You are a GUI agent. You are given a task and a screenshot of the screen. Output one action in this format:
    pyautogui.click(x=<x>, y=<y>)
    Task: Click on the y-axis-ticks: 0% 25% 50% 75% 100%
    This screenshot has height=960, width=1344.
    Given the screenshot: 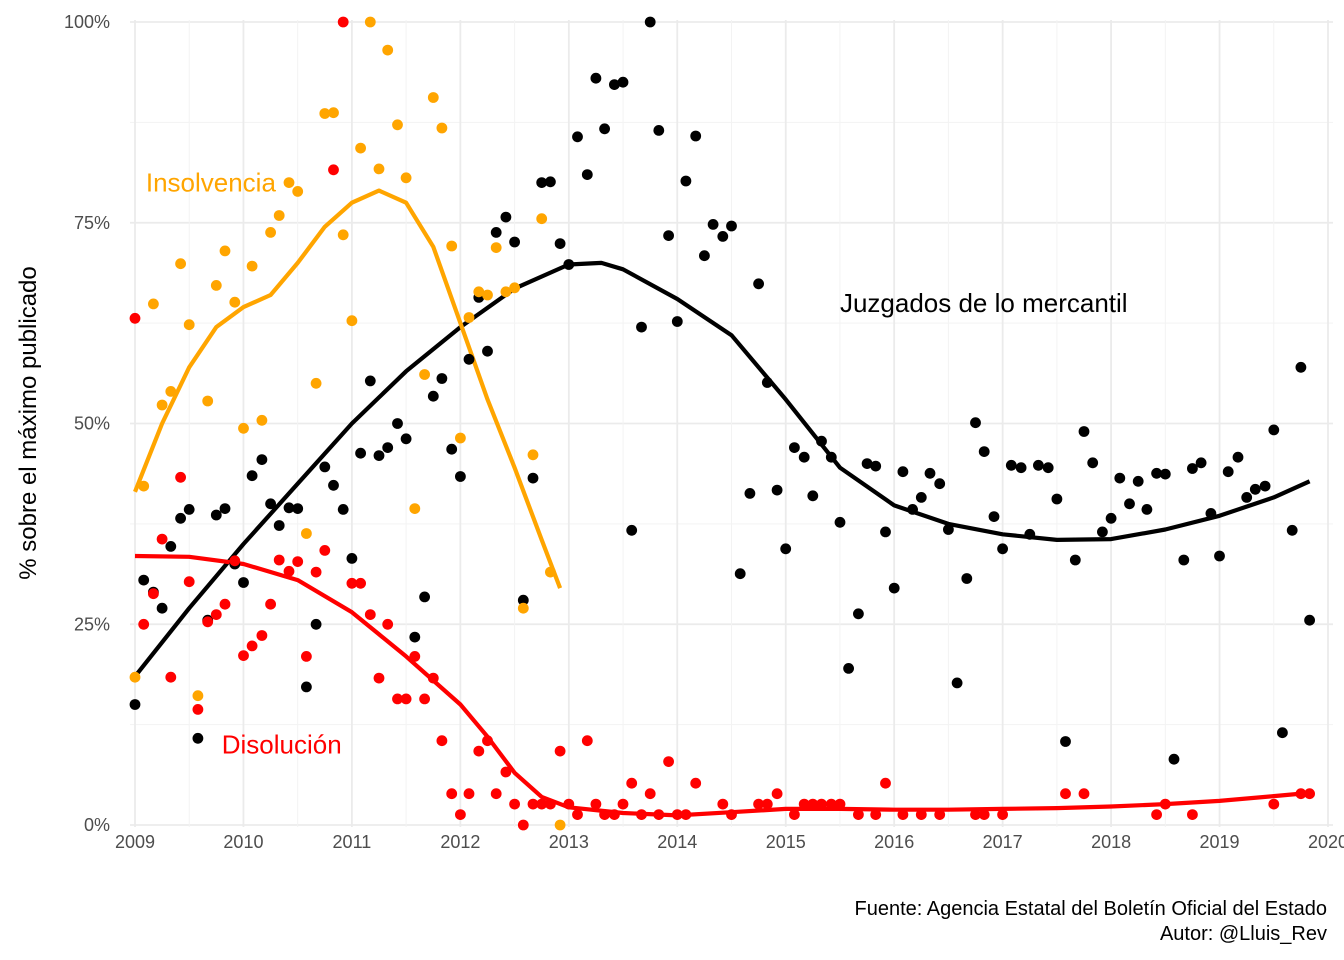 What is the action you would take?
    pyautogui.click(x=87, y=423)
    